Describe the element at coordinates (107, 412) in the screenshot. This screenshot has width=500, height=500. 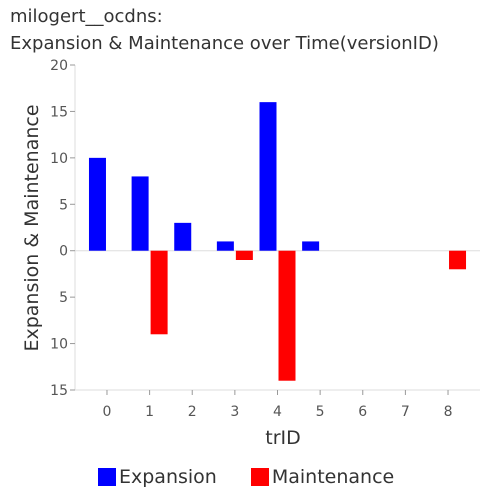
I see `x-tick-label: 0` at that location.